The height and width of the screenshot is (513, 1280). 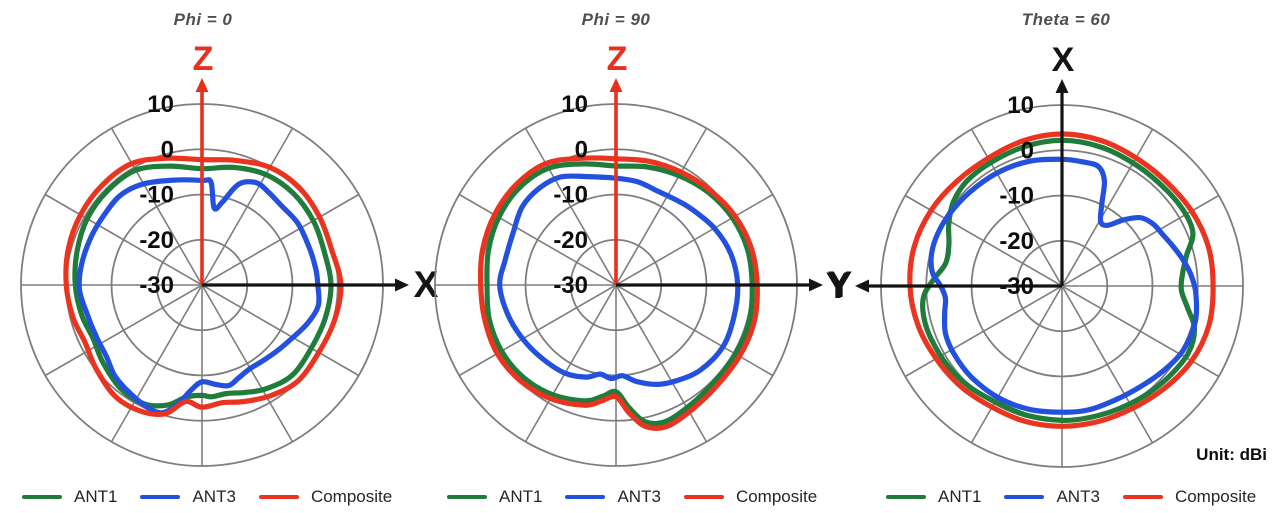 I want to click on plot-title-phi-0: Phi = 0, so click(x=203, y=19).